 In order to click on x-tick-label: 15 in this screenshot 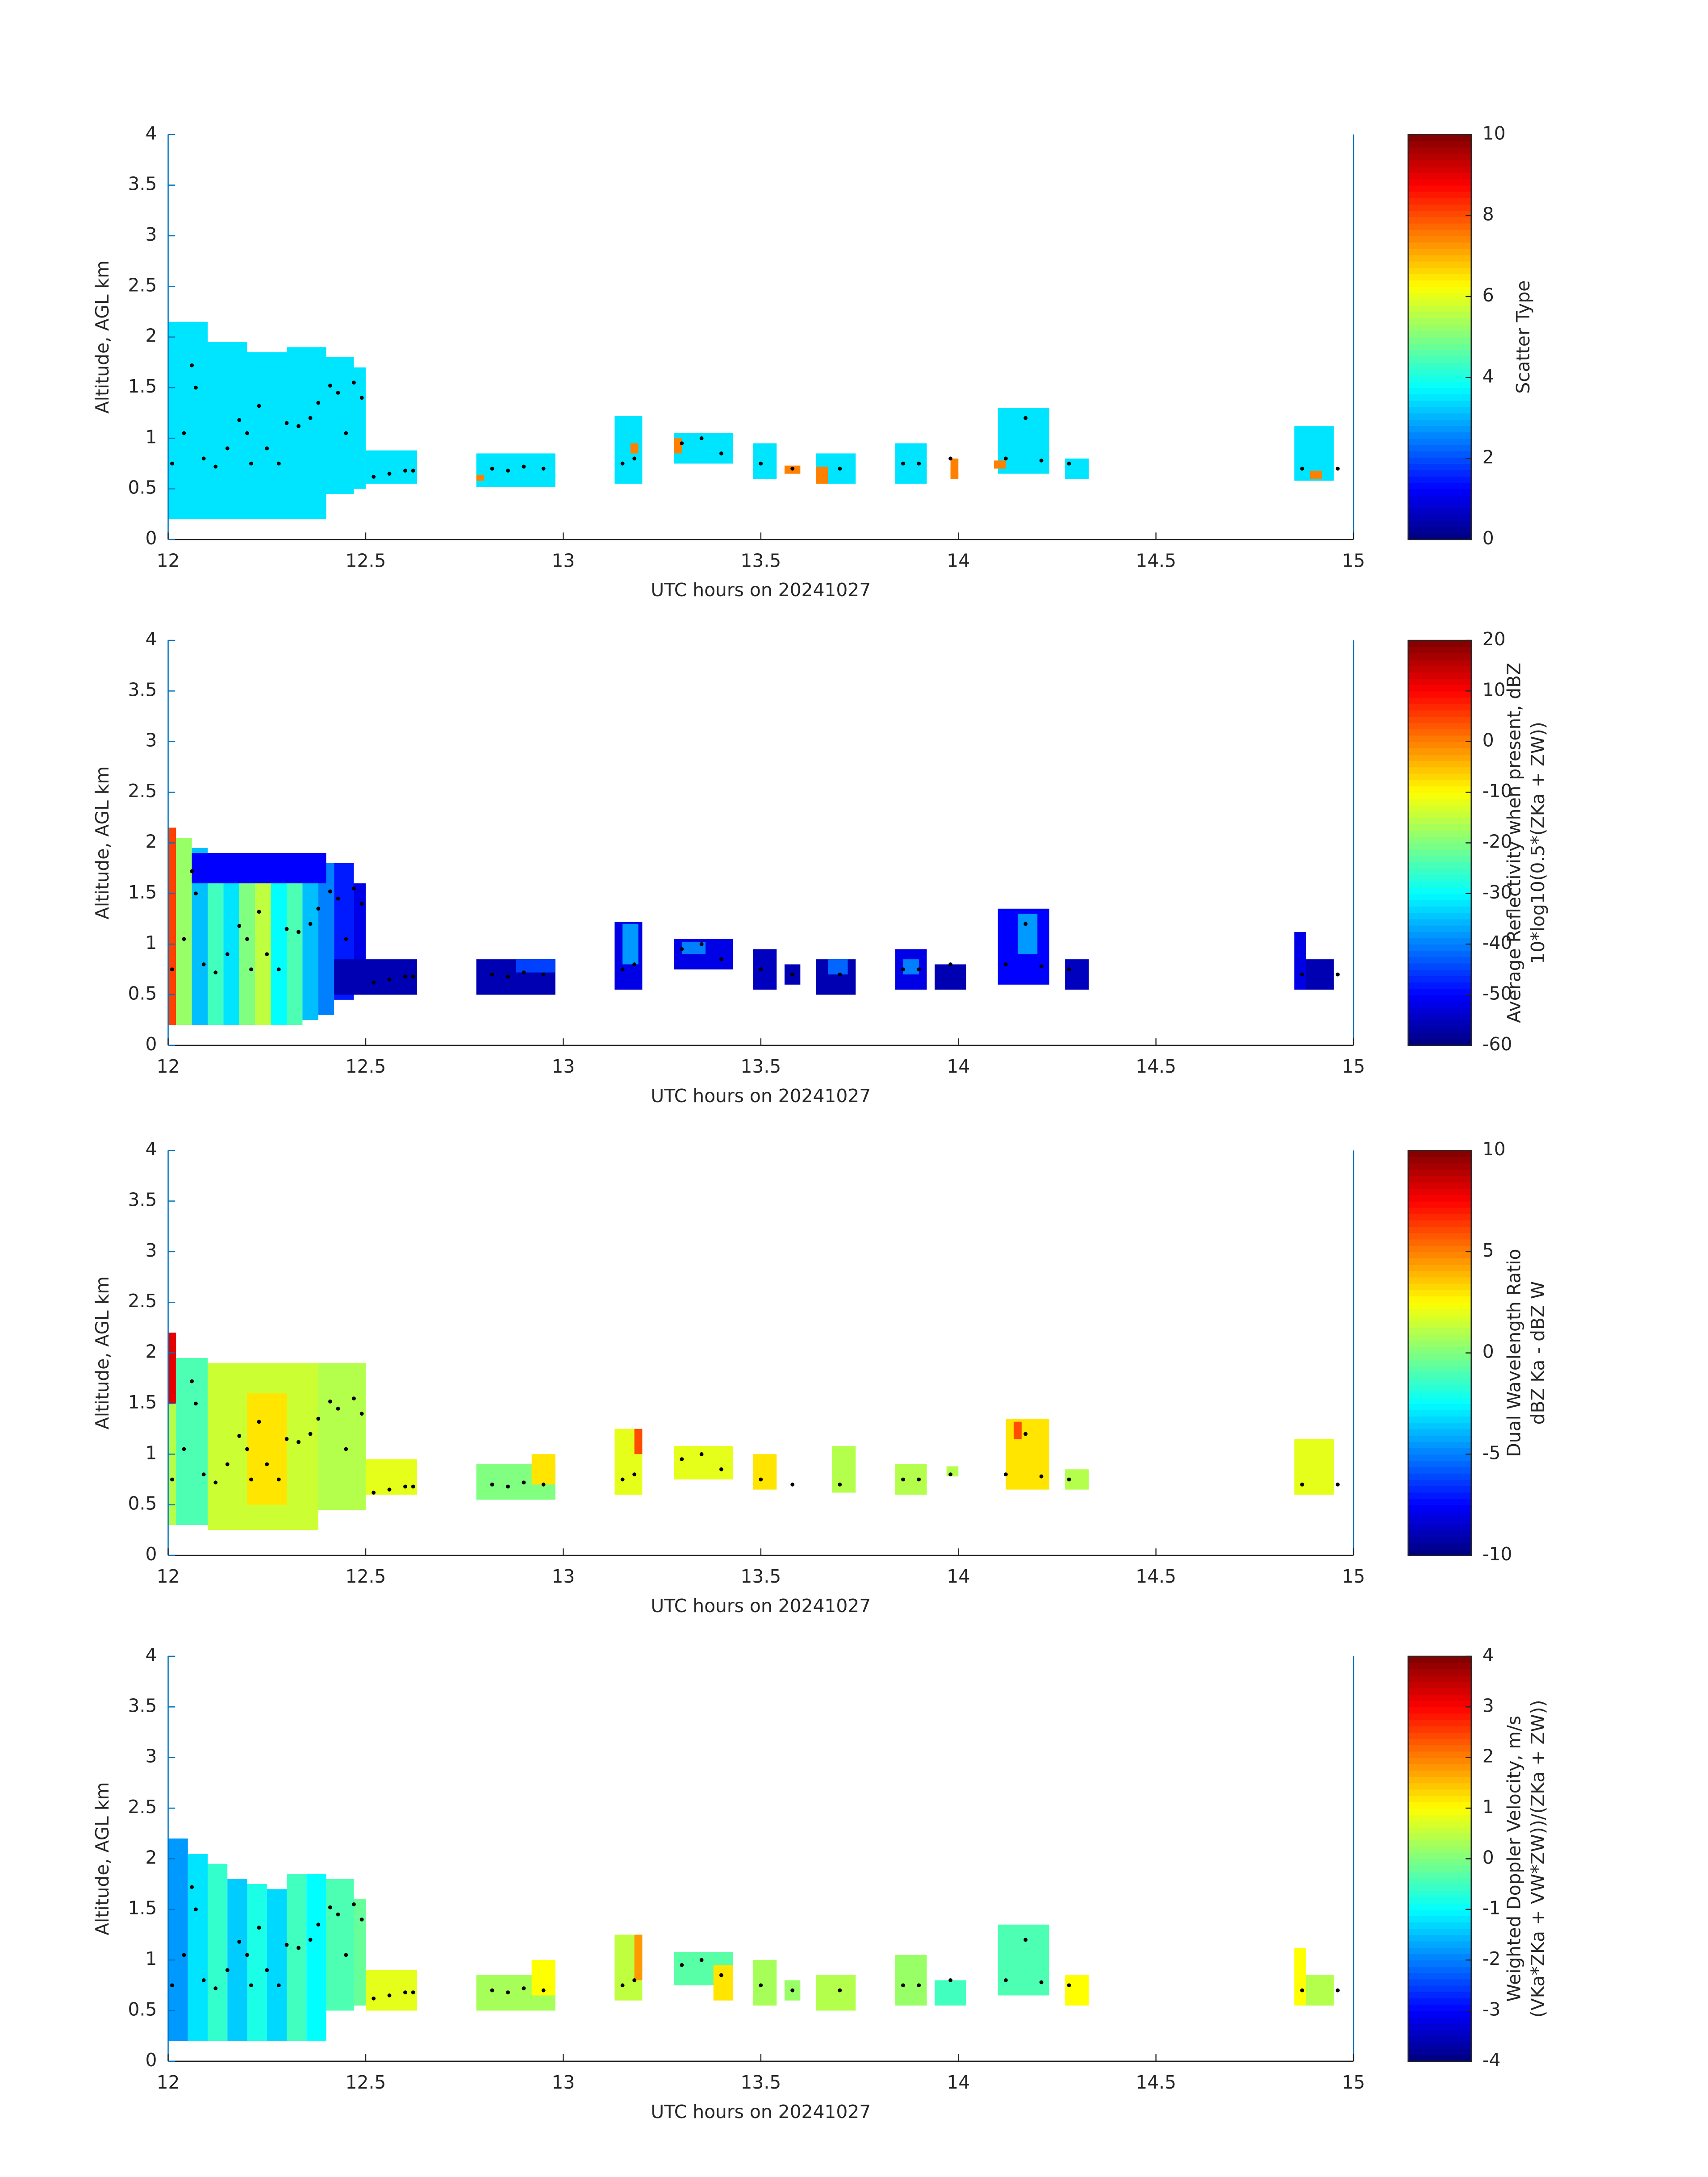, I will do `click(1353, 1576)`.